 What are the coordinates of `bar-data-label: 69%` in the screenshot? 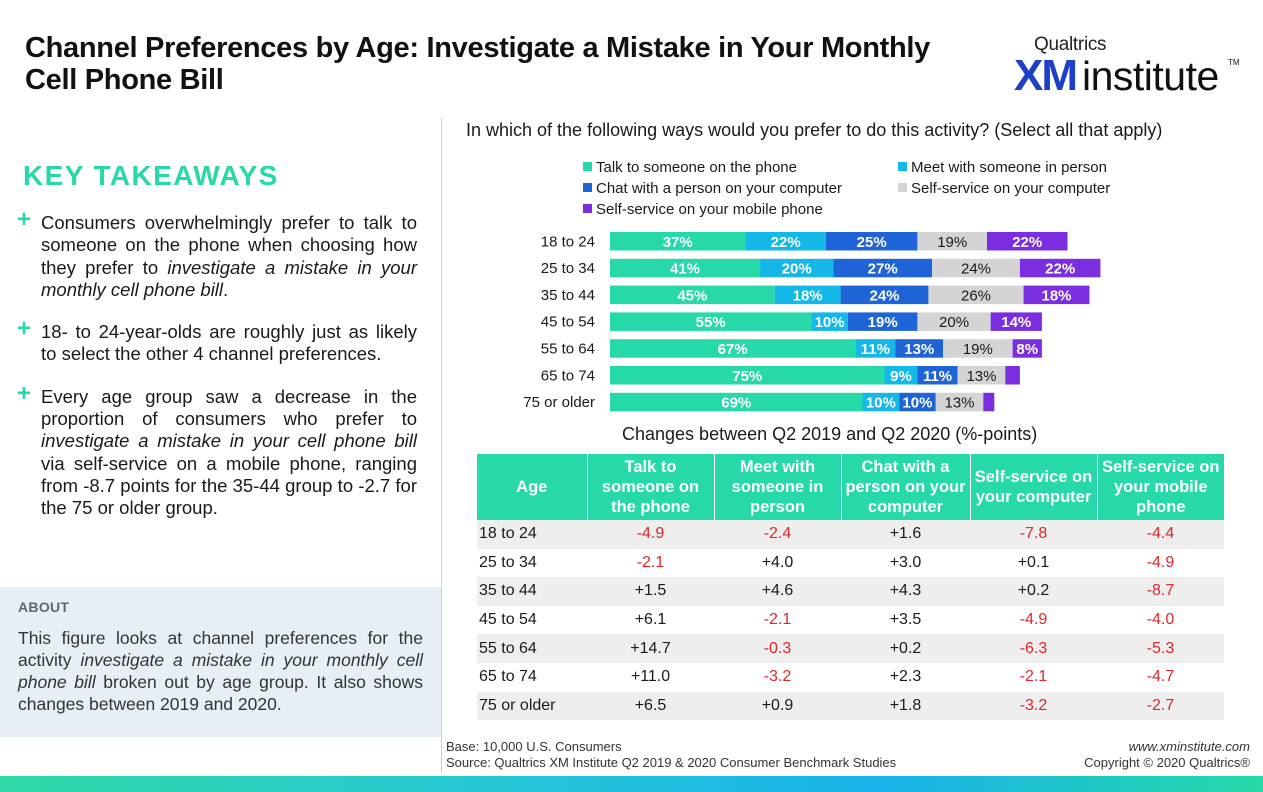 It's located at (736, 403).